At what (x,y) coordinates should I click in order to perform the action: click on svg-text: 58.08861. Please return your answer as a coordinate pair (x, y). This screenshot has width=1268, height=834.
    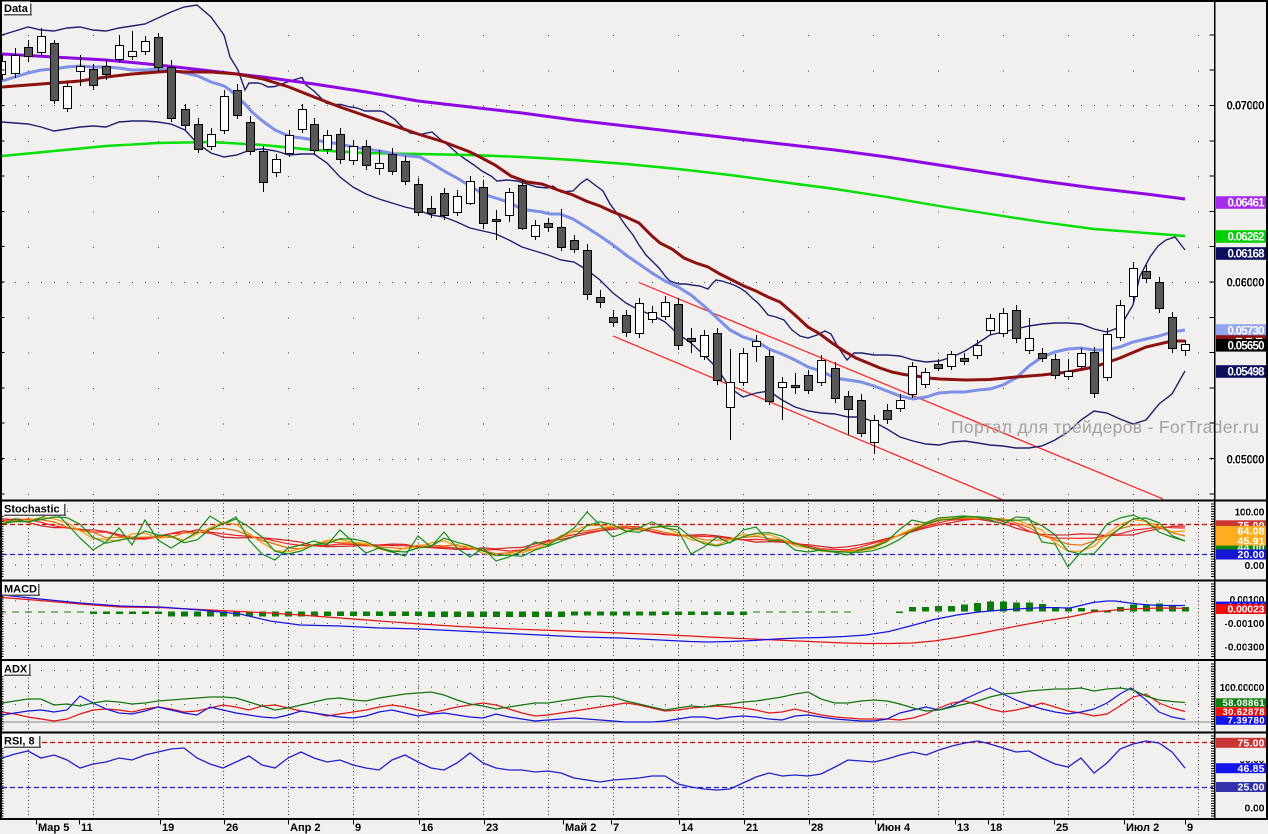
    Looking at the image, I should click on (1244, 703).